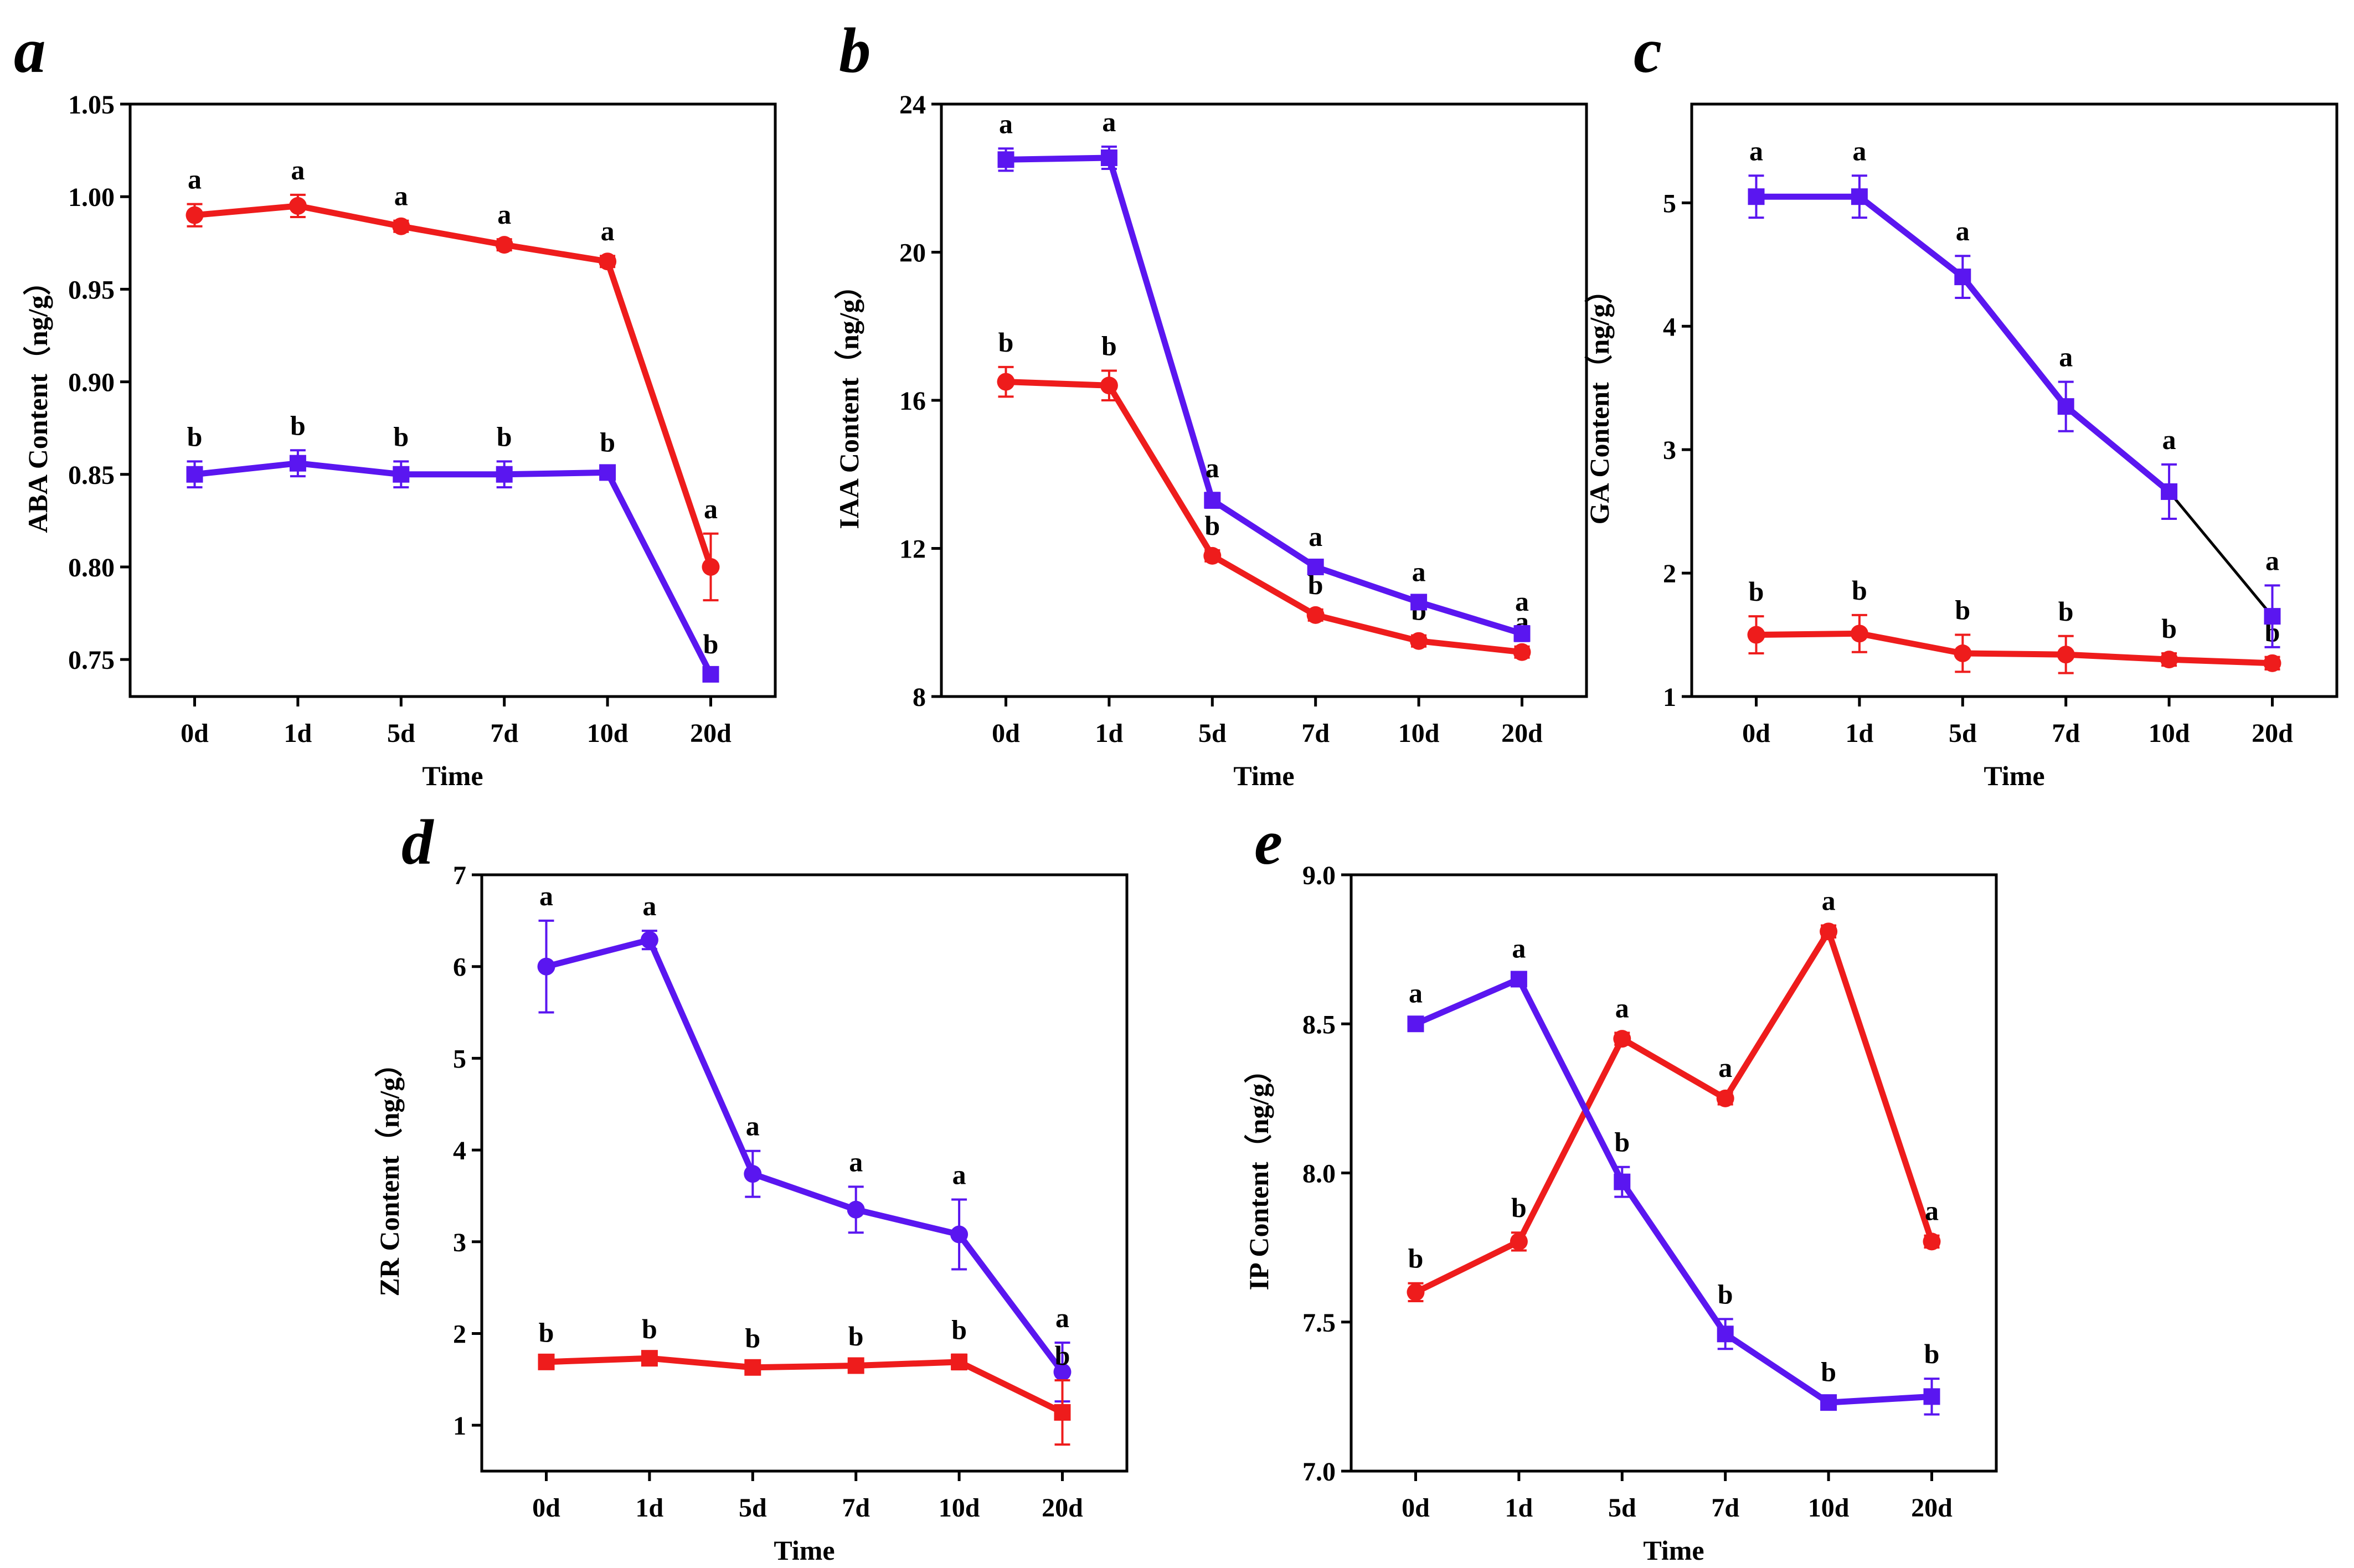 The image size is (2354, 1568). Describe the element at coordinates (912, 401) in the screenshot. I see `y-tick-label: 16` at that location.